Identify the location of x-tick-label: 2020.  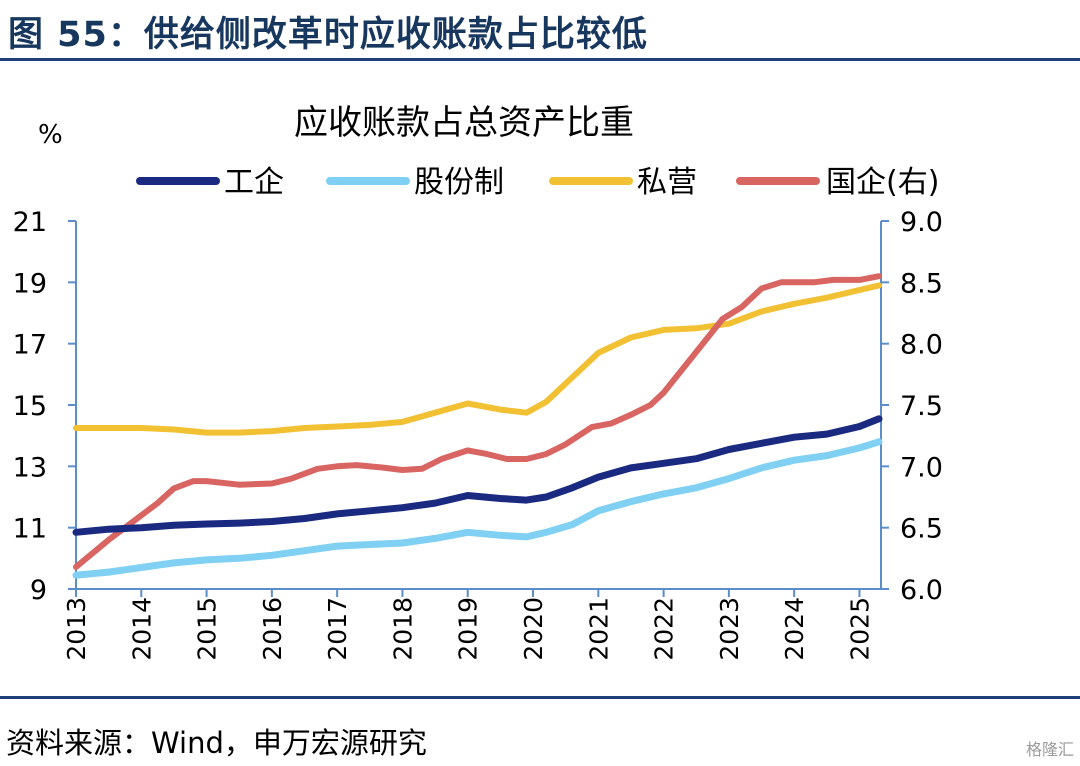
(533, 629).